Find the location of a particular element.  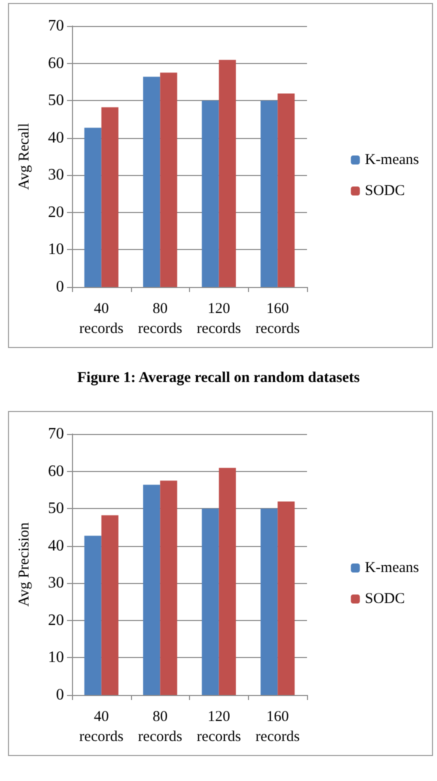

caption: Figure 1: Average recall on random datasets is located at coordinates (218, 378).